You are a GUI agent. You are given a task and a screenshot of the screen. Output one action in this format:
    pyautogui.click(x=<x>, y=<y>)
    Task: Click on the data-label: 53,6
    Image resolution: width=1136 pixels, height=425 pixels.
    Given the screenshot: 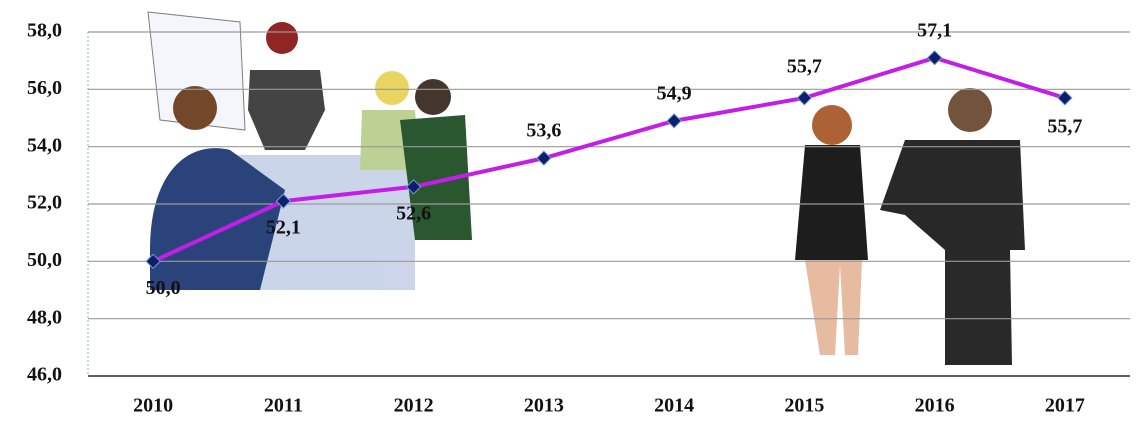 What is the action you would take?
    pyautogui.click(x=543, y=131)
    